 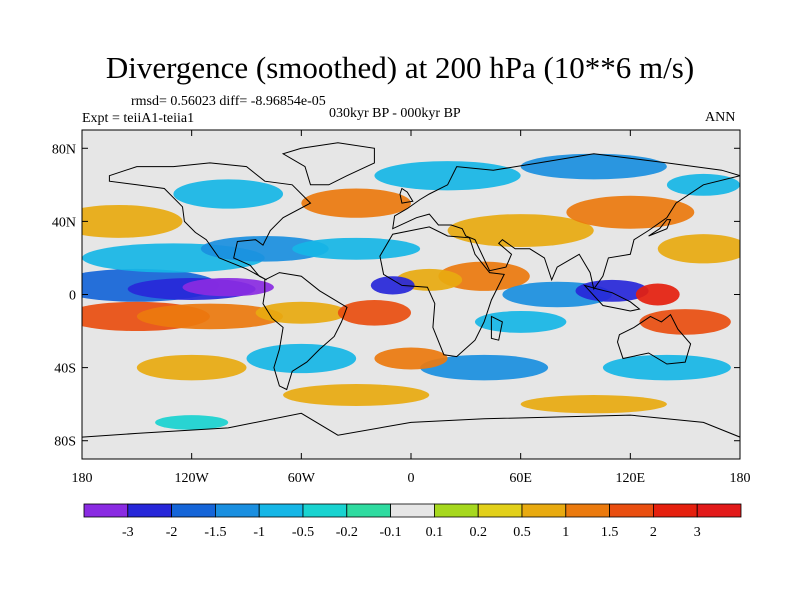 What do you see at coordinates (653, 532) in the screenshot?
I see `colorbar-label: 2` at bounding box center [653, 532].